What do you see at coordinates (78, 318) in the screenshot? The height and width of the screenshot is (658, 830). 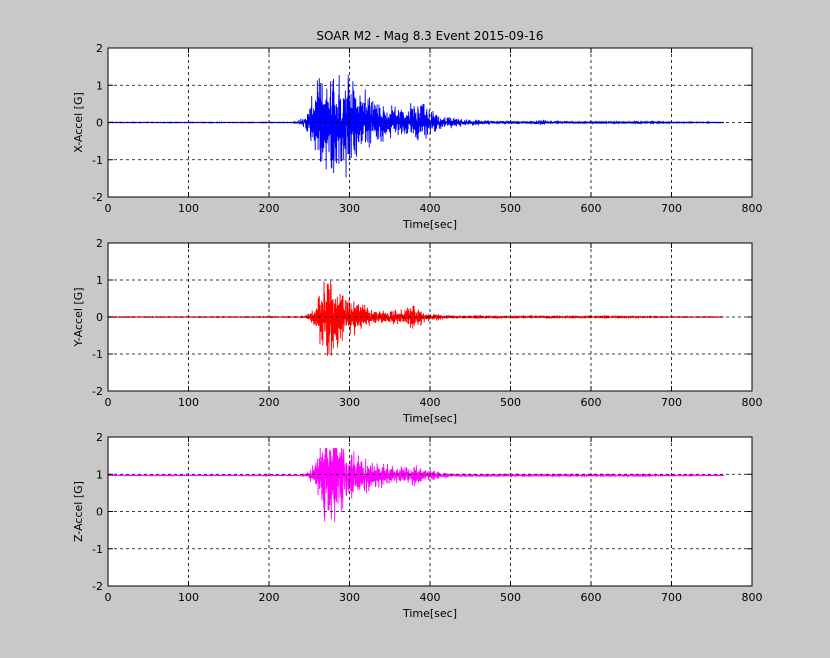 I see `y-axis-label: Y-Accel [G]` at bounding box center [78, 318].